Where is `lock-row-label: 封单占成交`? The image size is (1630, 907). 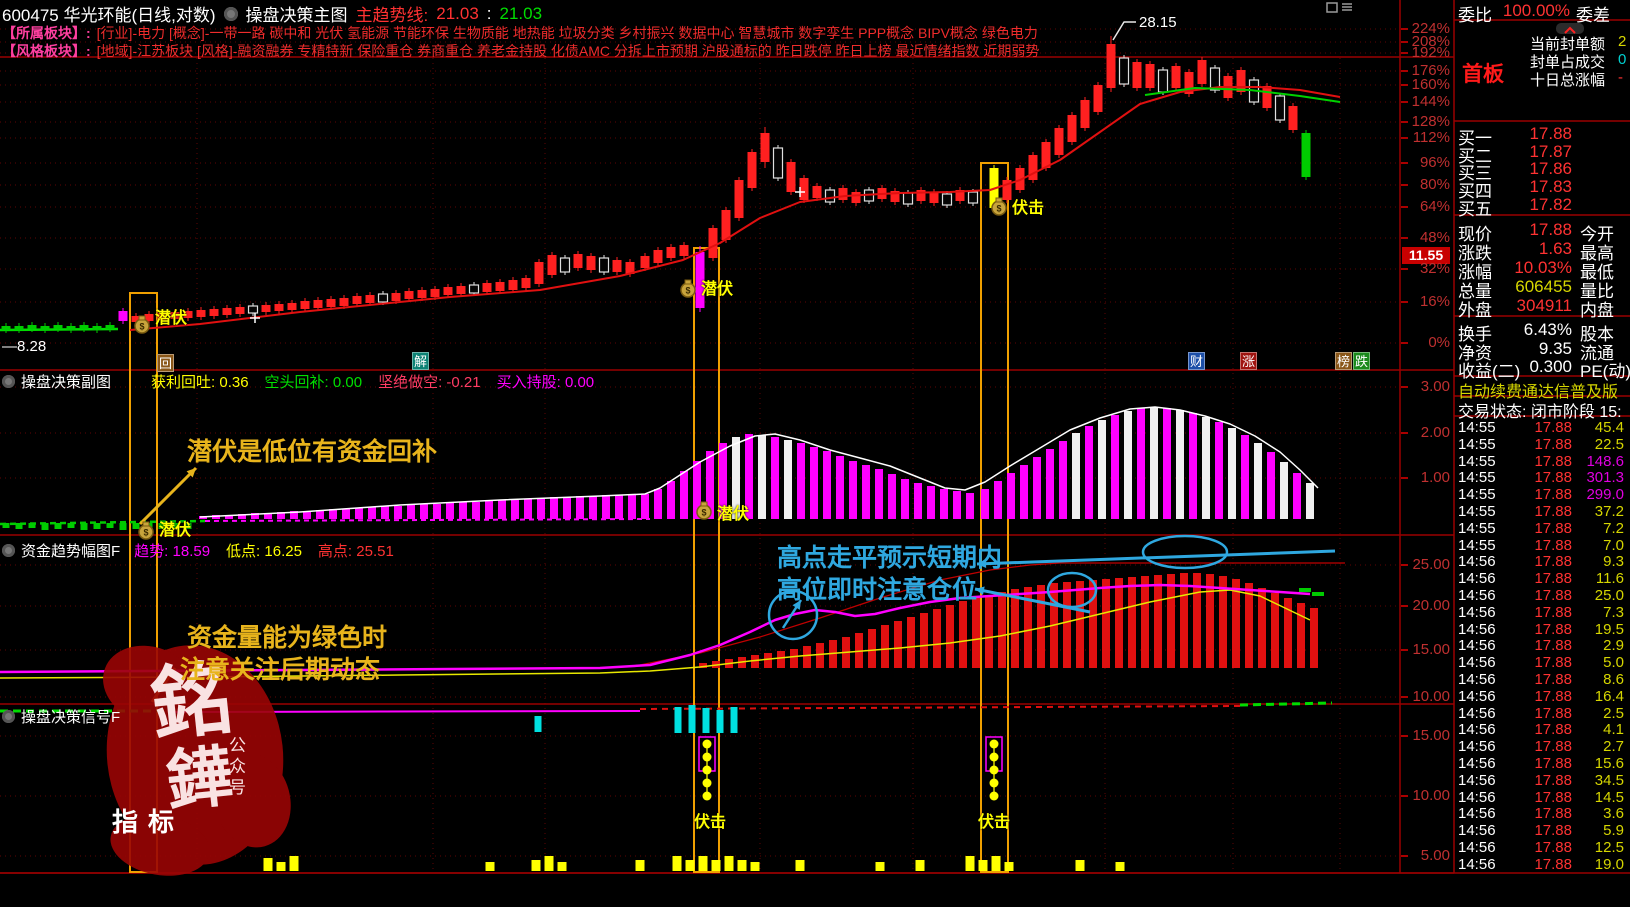
lock-row-label: 封单占成交 is located at coordinates (1568, 62).